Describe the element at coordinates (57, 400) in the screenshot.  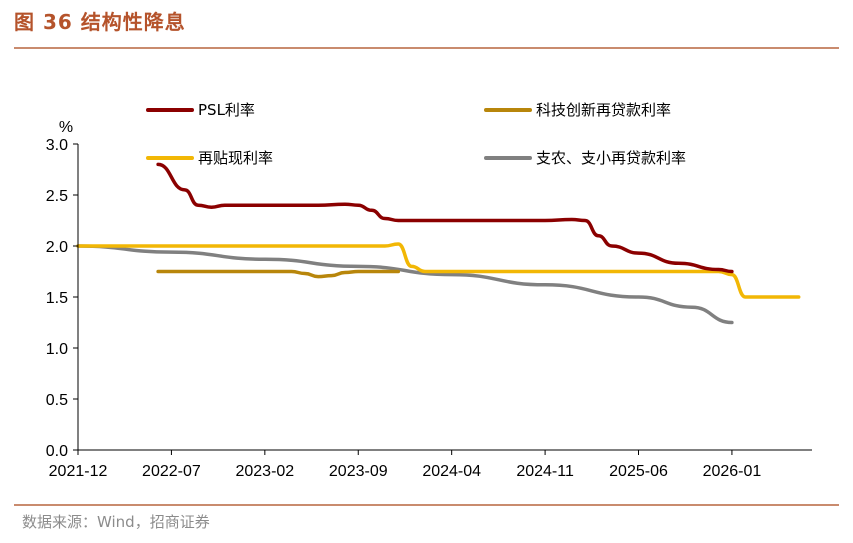
I see `y-tick-label: 0.5` at that location.